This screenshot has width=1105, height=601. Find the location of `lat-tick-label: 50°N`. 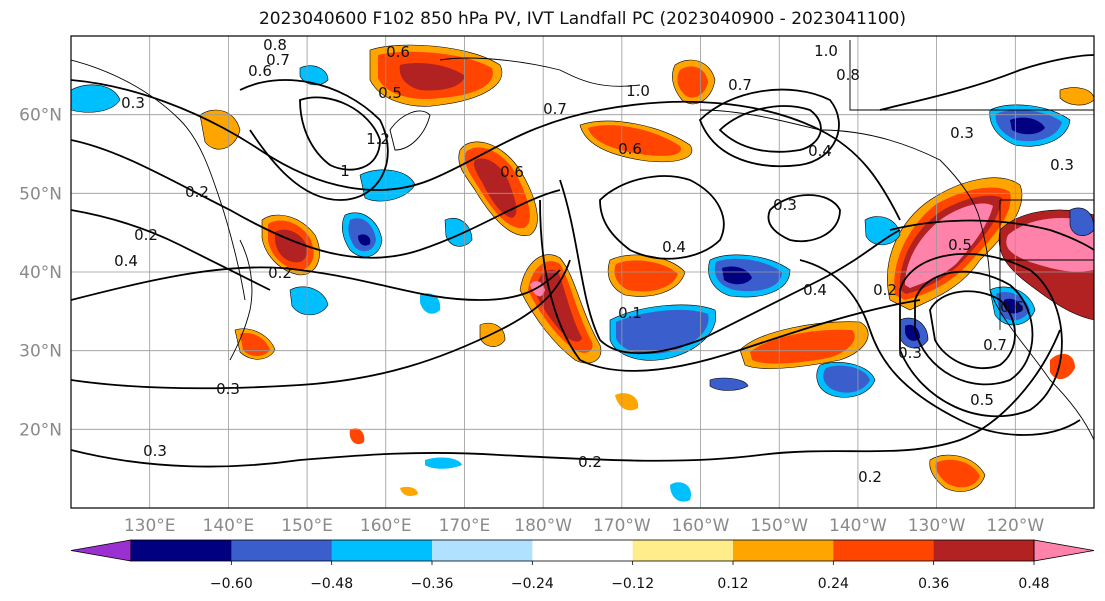

lat-tick-label: 50°N is located at coordinates (40, 194).